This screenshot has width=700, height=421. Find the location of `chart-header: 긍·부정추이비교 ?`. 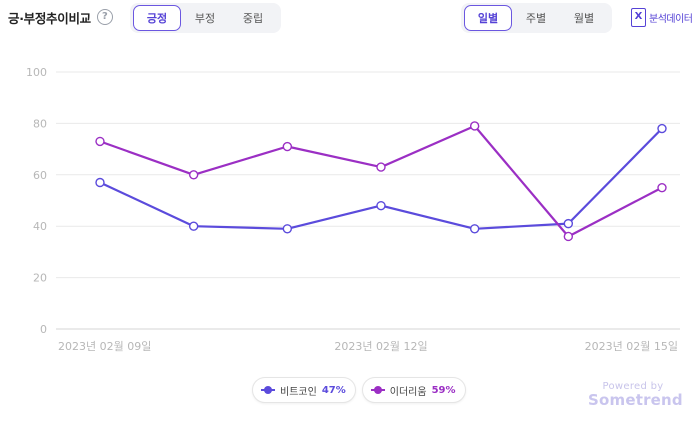

chart-header: 긍·부정추이비교 ? is located at coordinates (60, 17).